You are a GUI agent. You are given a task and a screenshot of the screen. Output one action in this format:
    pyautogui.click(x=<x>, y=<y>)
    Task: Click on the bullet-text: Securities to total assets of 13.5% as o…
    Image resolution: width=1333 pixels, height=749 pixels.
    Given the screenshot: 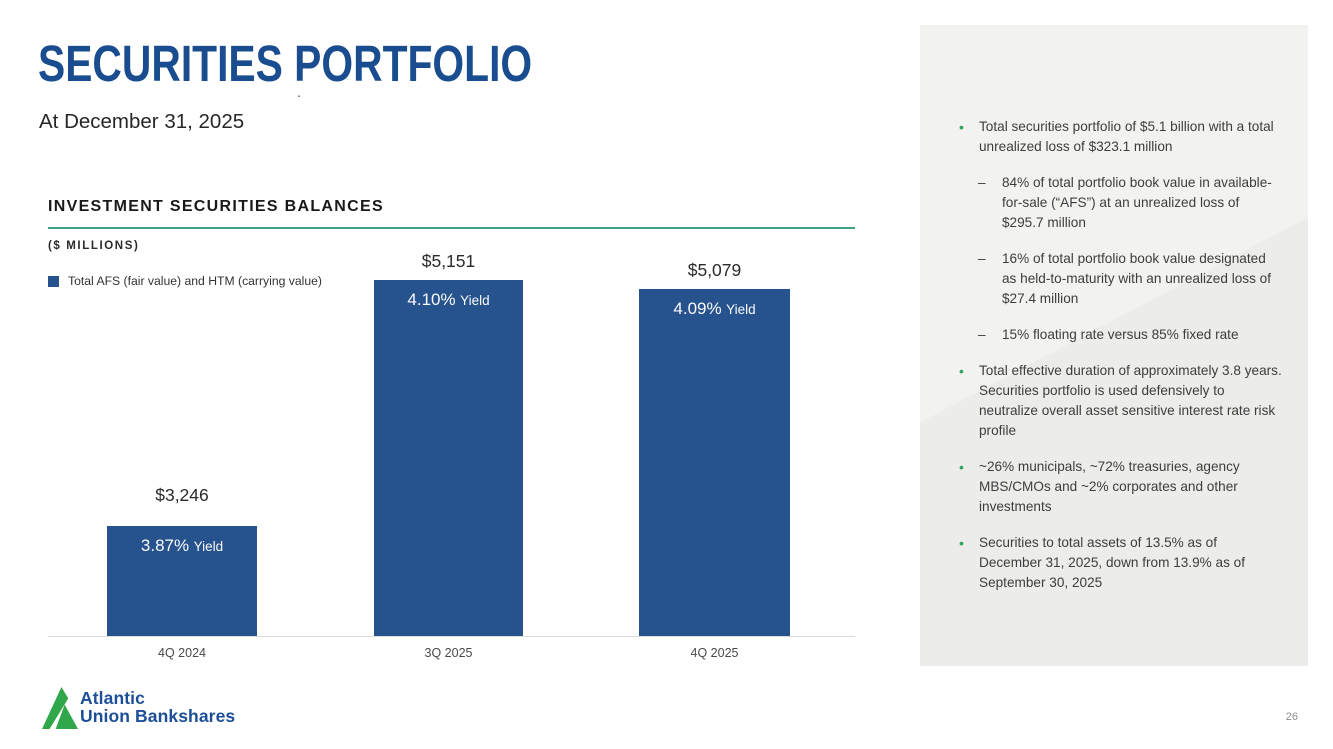 What is the action you would take?
    pyautogui.click(x=1112, y=562)
    